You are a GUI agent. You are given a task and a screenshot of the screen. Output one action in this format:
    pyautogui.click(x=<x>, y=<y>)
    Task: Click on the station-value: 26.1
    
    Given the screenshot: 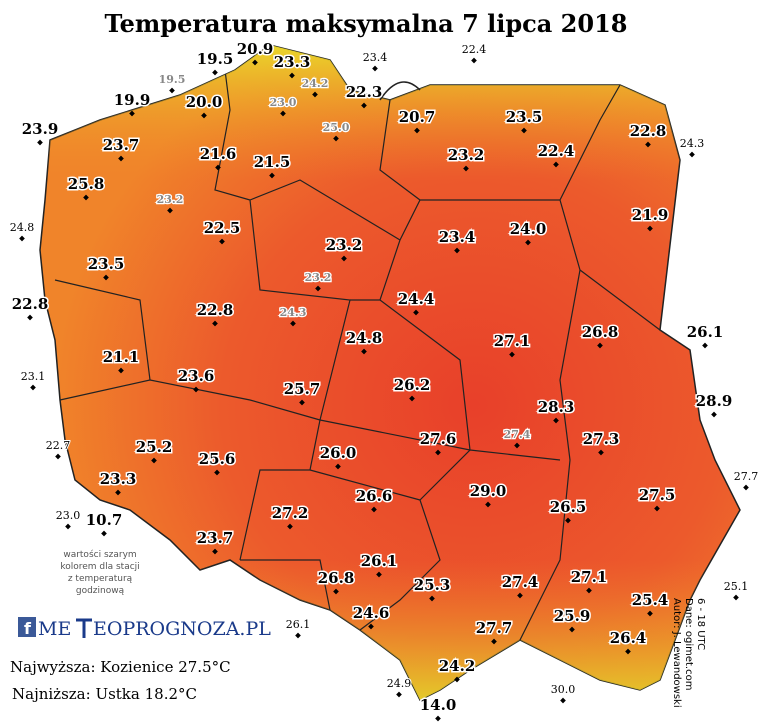 What is the action you would take?
    pyautogui.click(x=705, y=332)
    